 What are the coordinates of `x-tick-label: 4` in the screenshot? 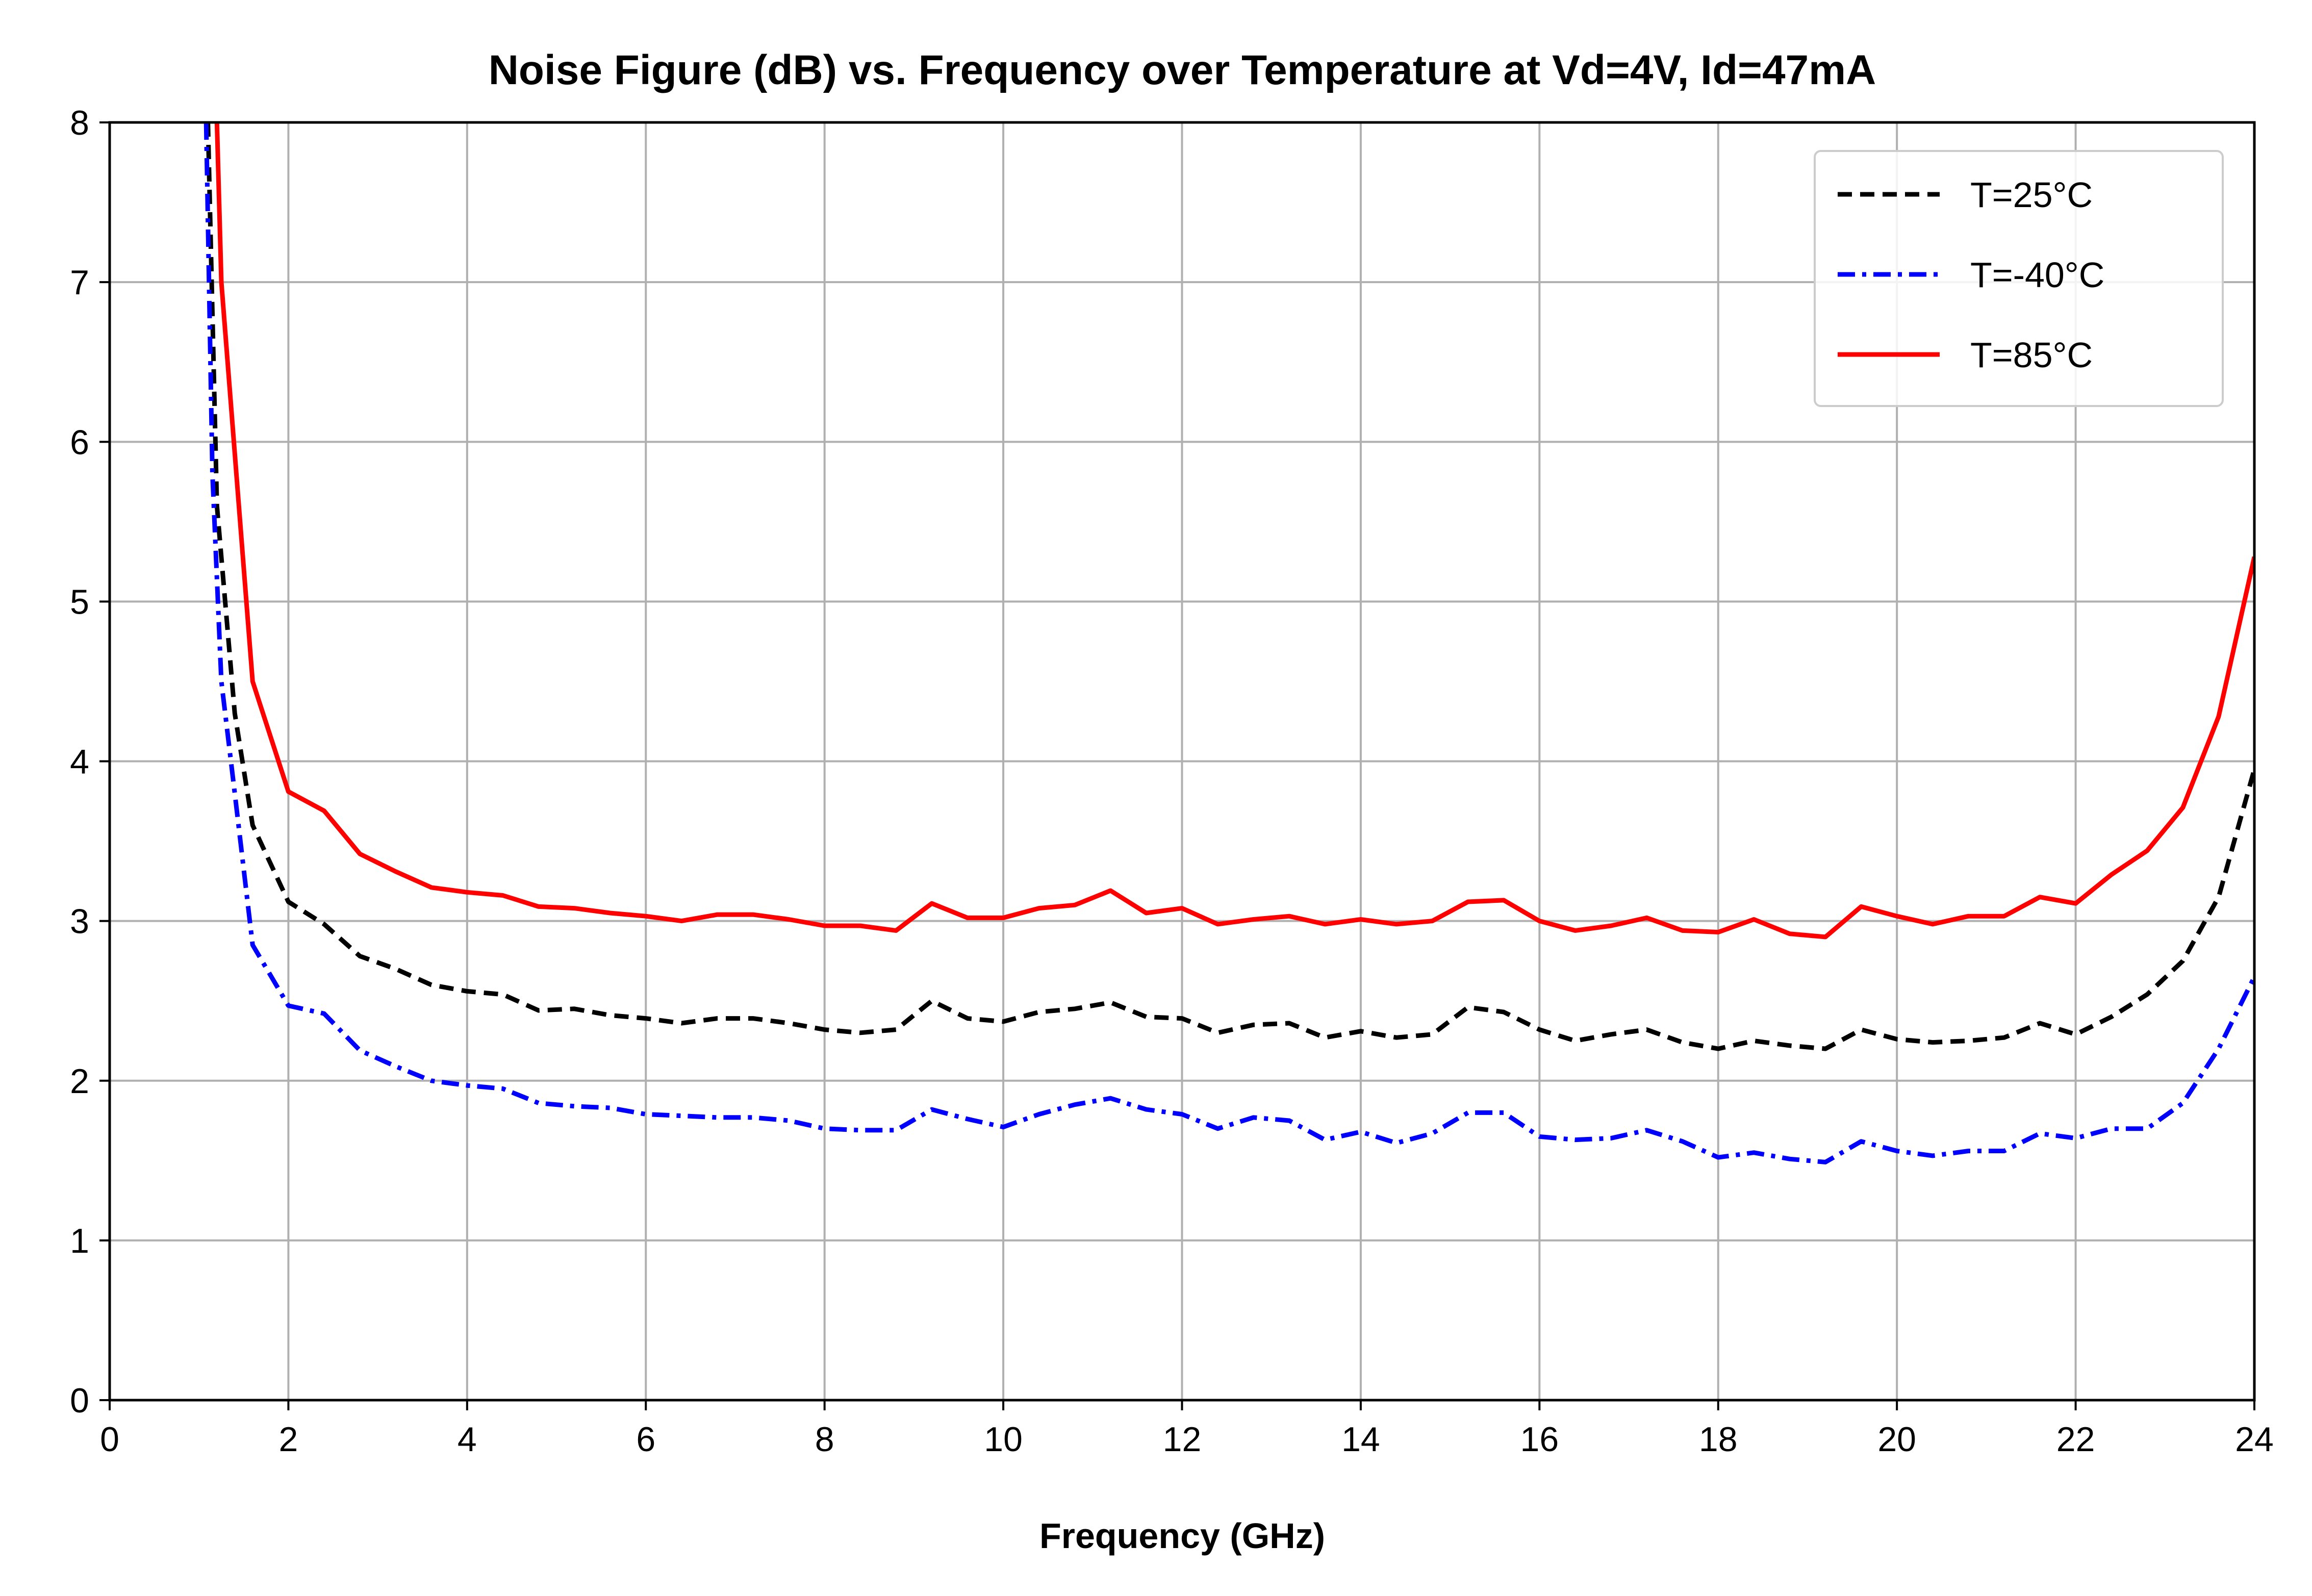 It's located at (467, 1440).